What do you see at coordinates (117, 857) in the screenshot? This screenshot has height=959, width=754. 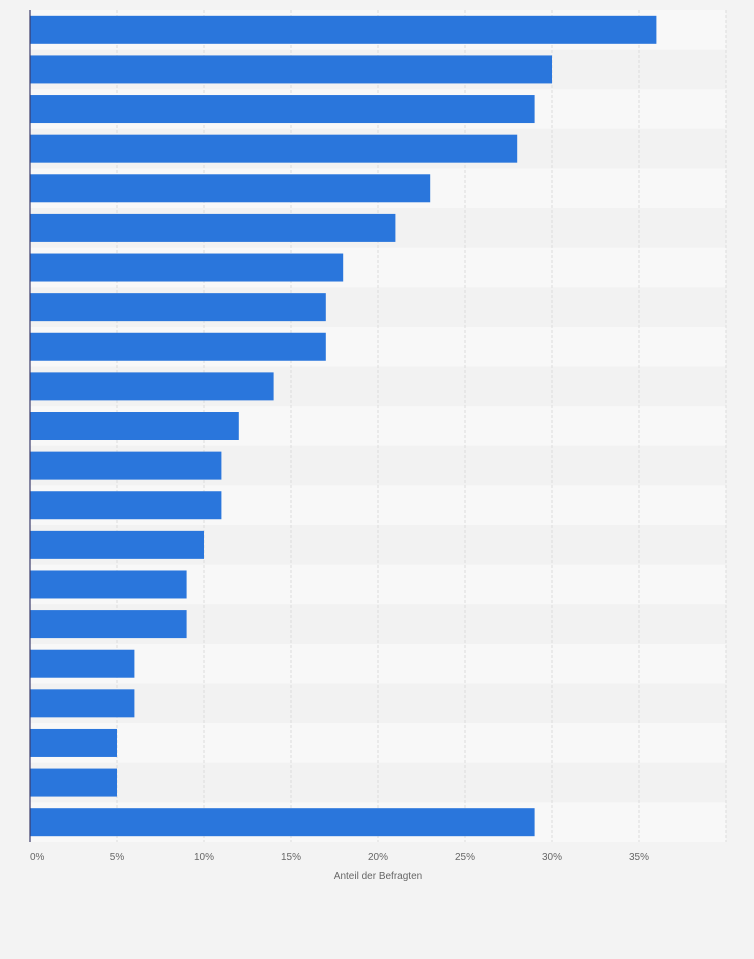 I see `x-tick-label: 5%` at bounding box center [117, 857].